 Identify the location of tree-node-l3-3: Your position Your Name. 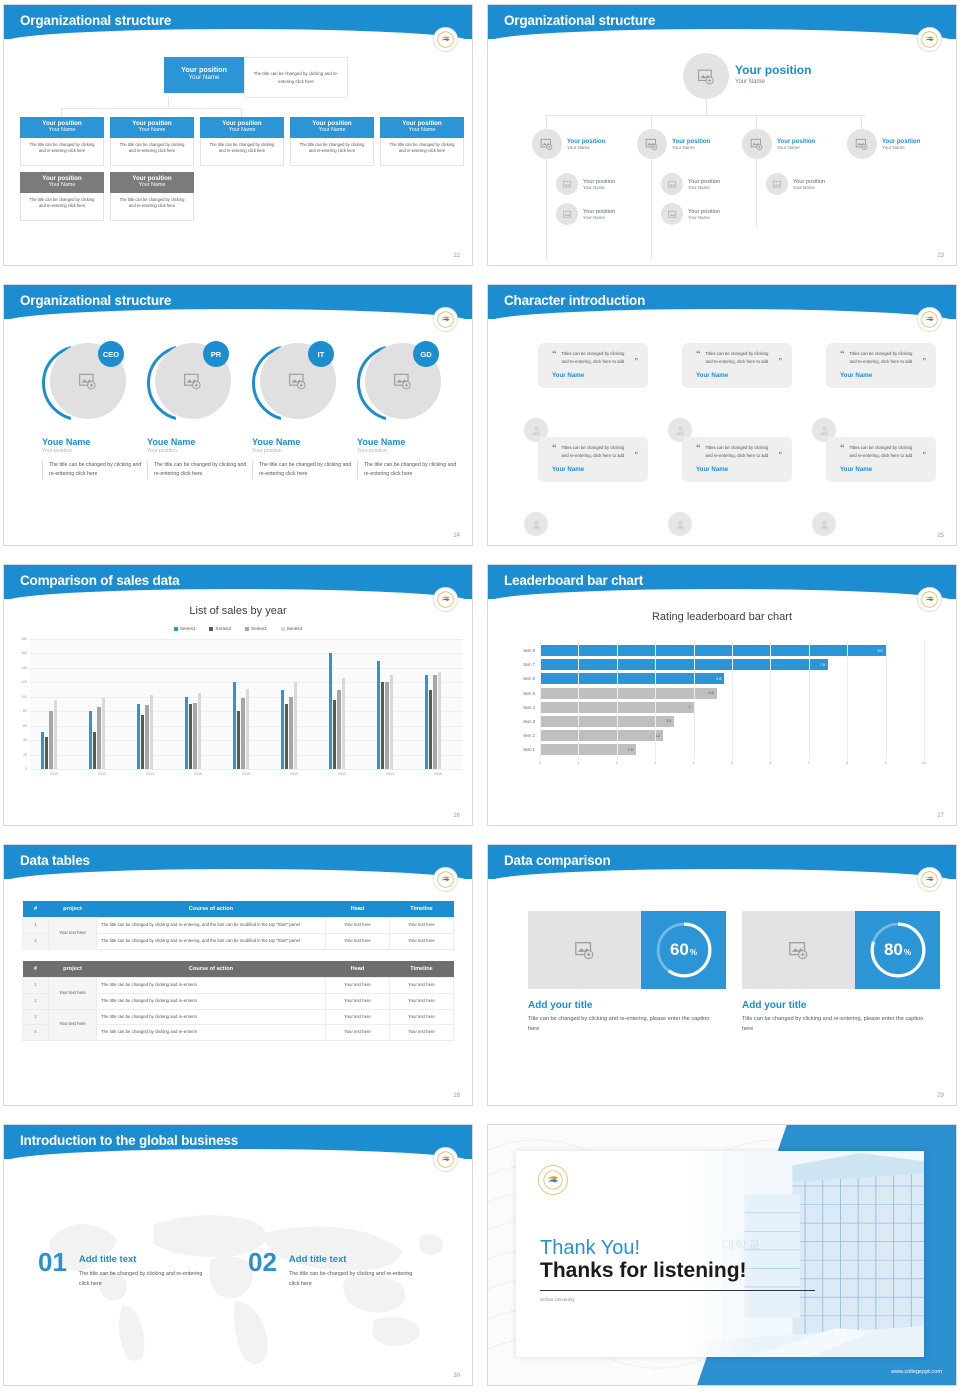
(690, 184).